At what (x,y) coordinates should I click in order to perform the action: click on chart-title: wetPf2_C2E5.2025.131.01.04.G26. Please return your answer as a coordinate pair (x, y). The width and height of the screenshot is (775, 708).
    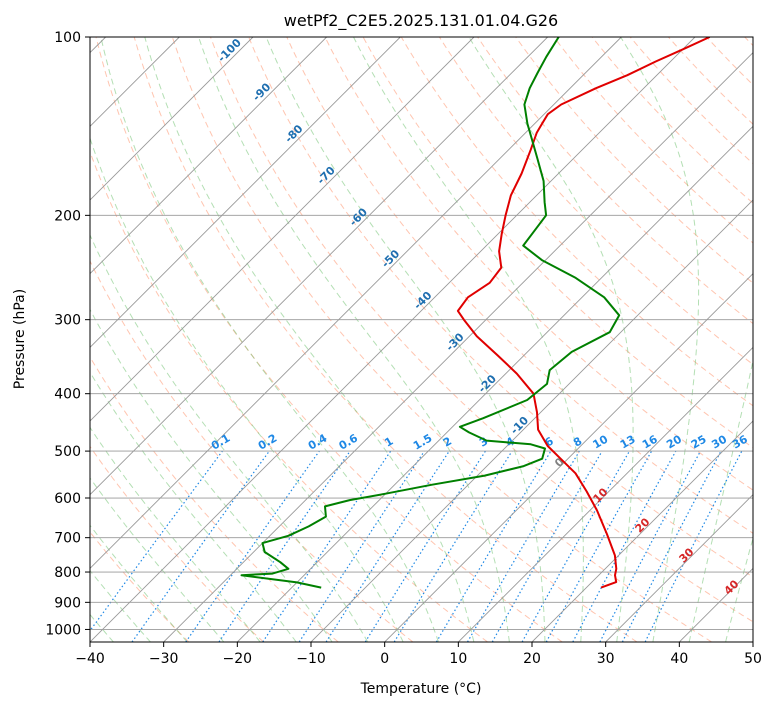
    Looking at the image, I should click on (421, 21).